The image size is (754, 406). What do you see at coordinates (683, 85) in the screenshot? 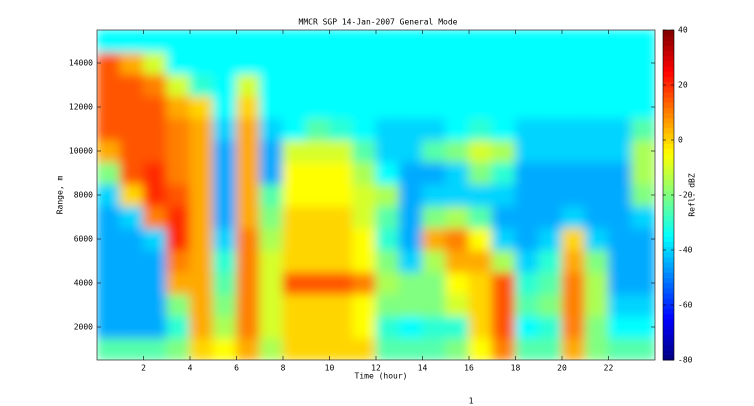
I see `colorbar-tick-label: 20` at bounding box center [683, 85].